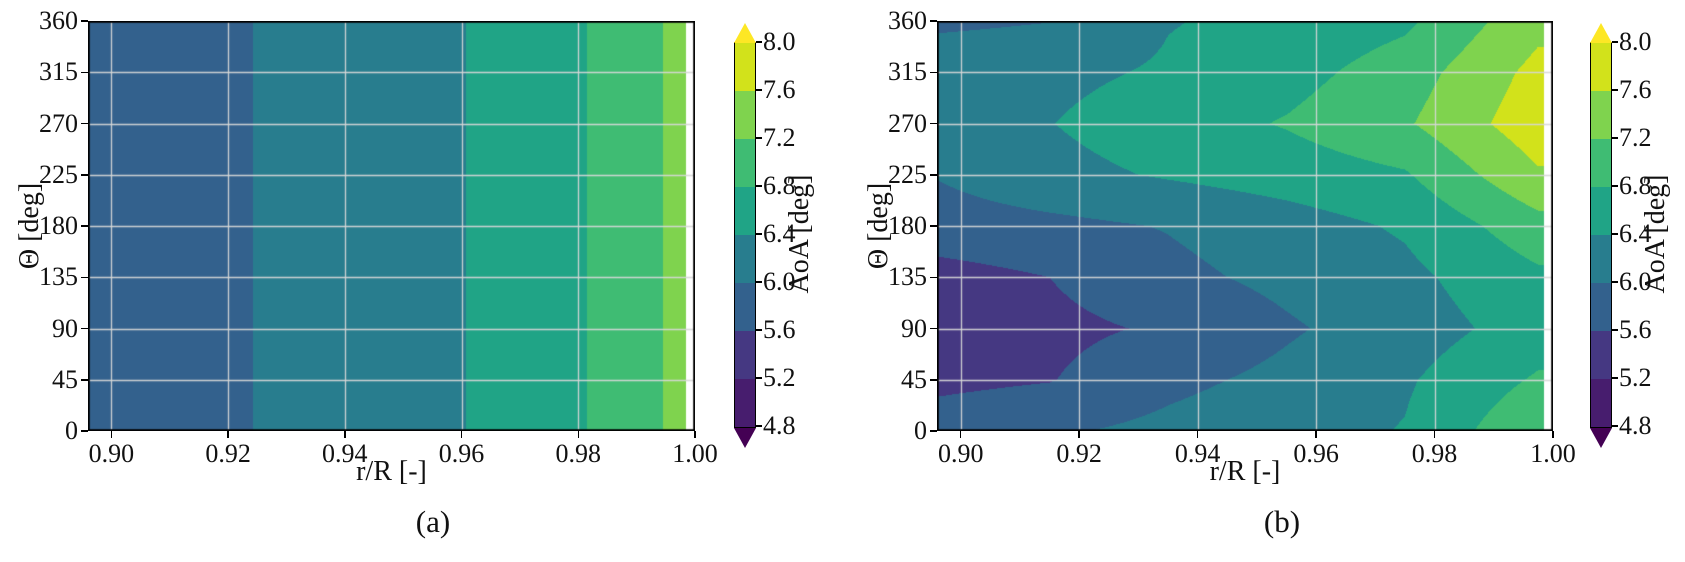  Describe the element at coordinates (907, 20) in the screenshot. I see `y-tick-label: 360` at that location.